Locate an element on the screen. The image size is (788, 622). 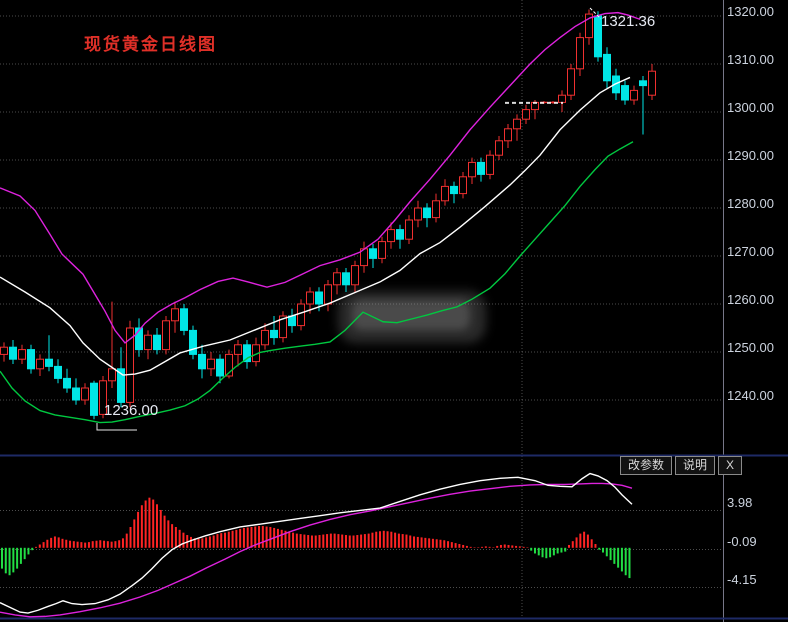
blurred-watermark-inner is located at coordinates (411, 315).